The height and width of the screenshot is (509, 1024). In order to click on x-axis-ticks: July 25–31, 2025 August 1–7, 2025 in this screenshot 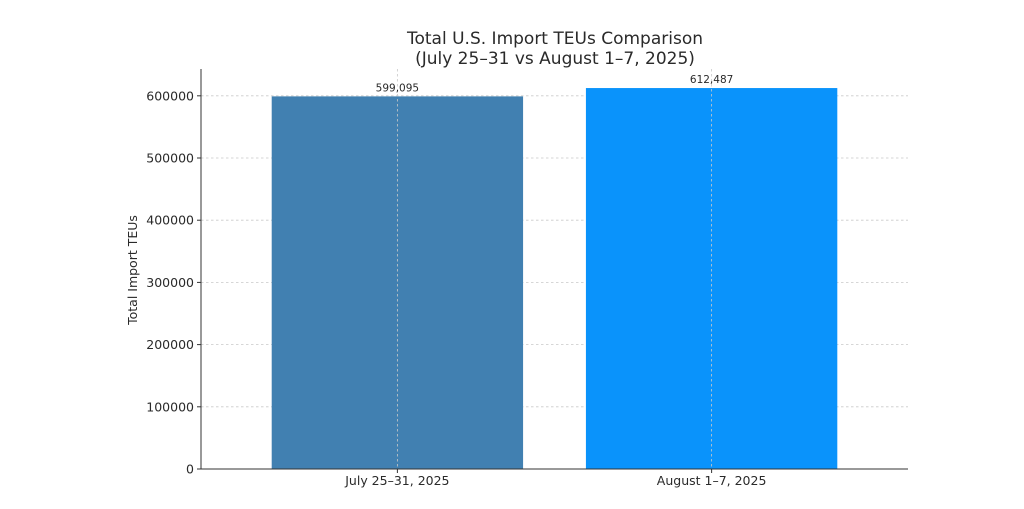, I will do `click(555, 478)`.